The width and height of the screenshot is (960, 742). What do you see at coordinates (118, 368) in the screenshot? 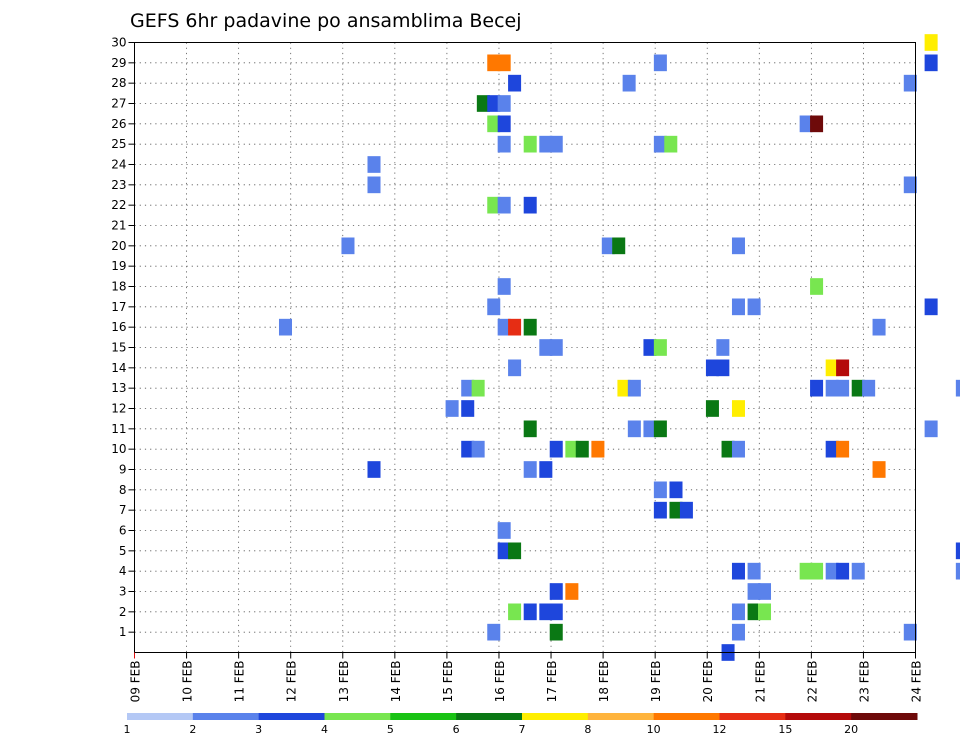
I see `y-tick-label: 14` at bounding box center [118, 368].